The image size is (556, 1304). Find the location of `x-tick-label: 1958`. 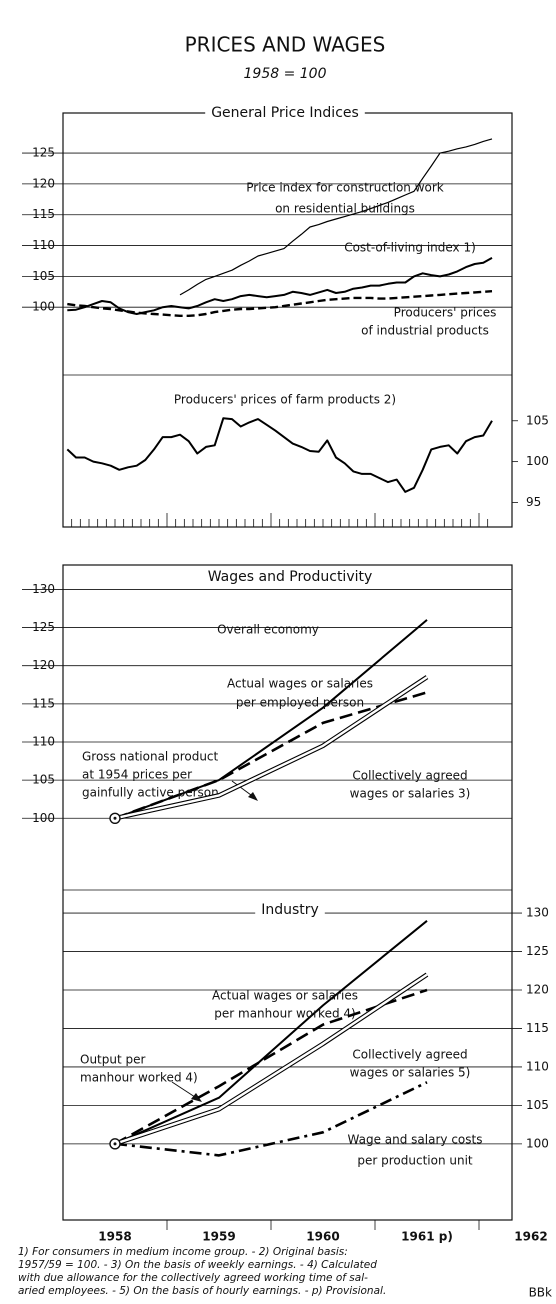

x-tick-label: 1958 is located at coordinates (114, 1237).